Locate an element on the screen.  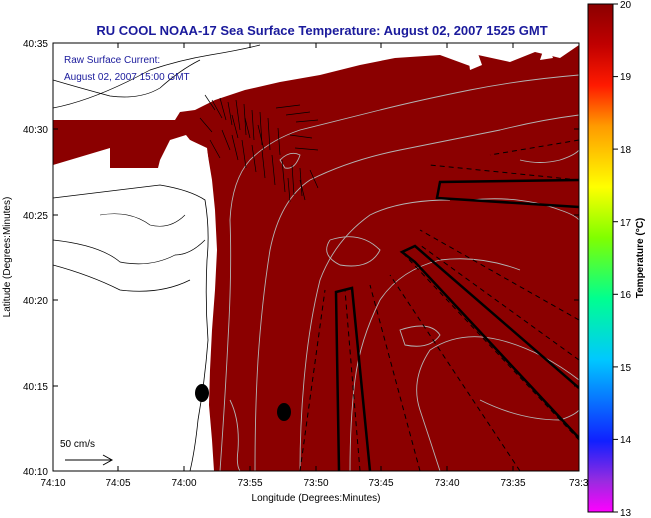
colorbar-tick: 16 is located at coordinates (626, 295).